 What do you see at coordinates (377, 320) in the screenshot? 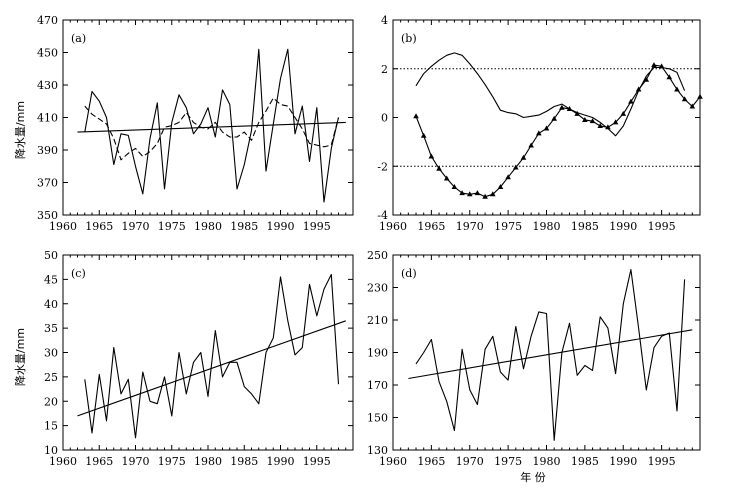
I see `panel-d-y-tick-label: 210` at bounding box center [377, 320].